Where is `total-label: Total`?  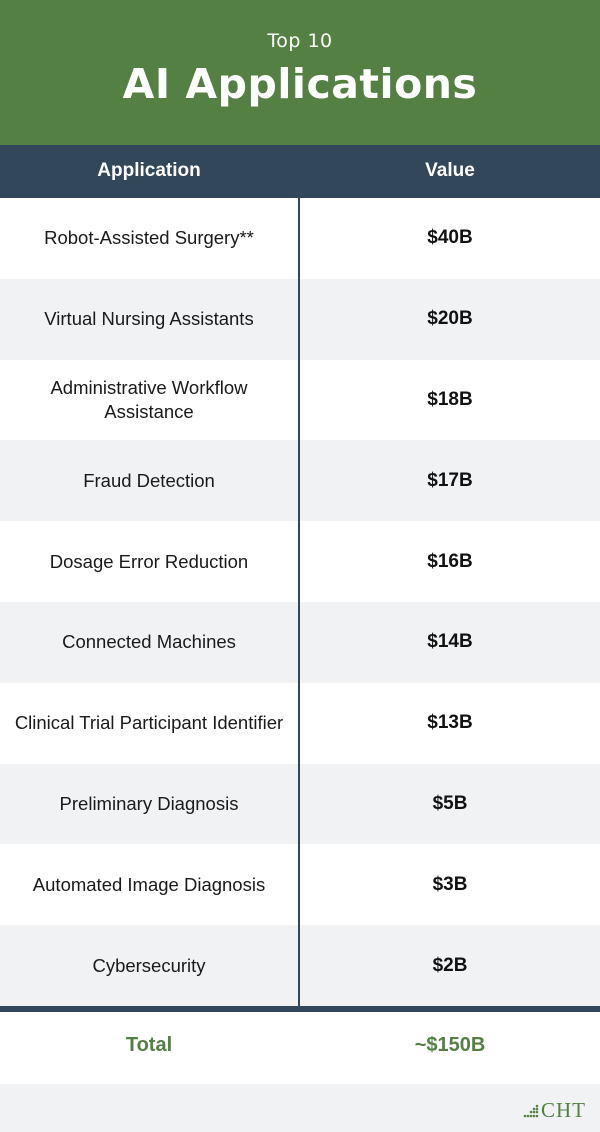
total-label: Total is located at coordinates (149, 1045).